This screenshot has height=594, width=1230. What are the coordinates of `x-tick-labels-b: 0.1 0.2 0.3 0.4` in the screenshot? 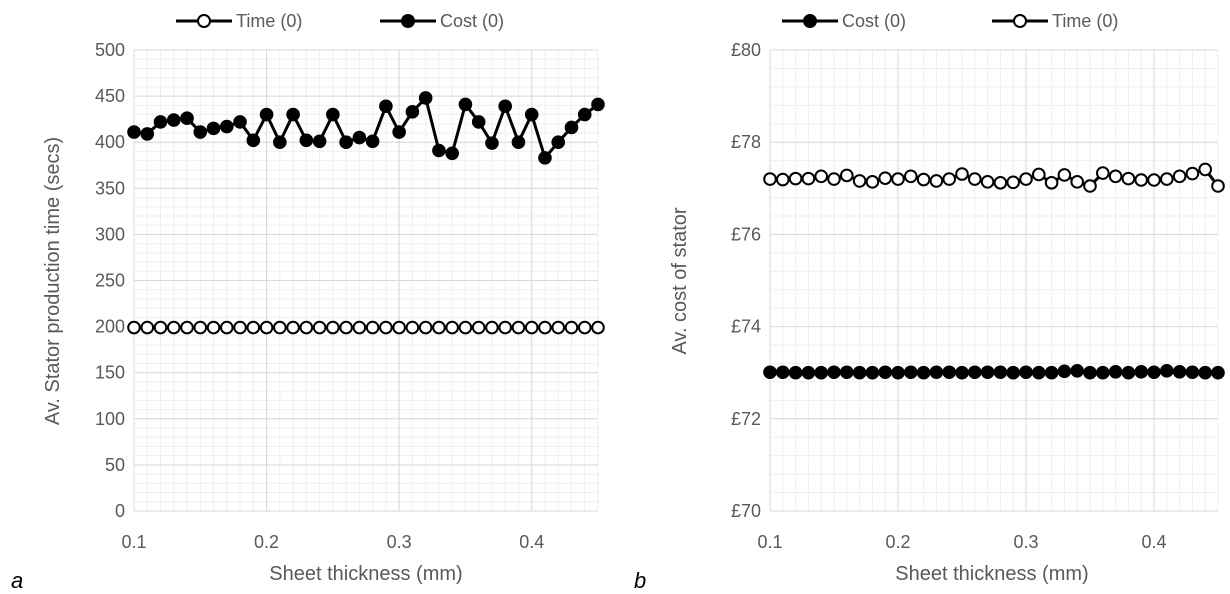 It's located at (961, 542).